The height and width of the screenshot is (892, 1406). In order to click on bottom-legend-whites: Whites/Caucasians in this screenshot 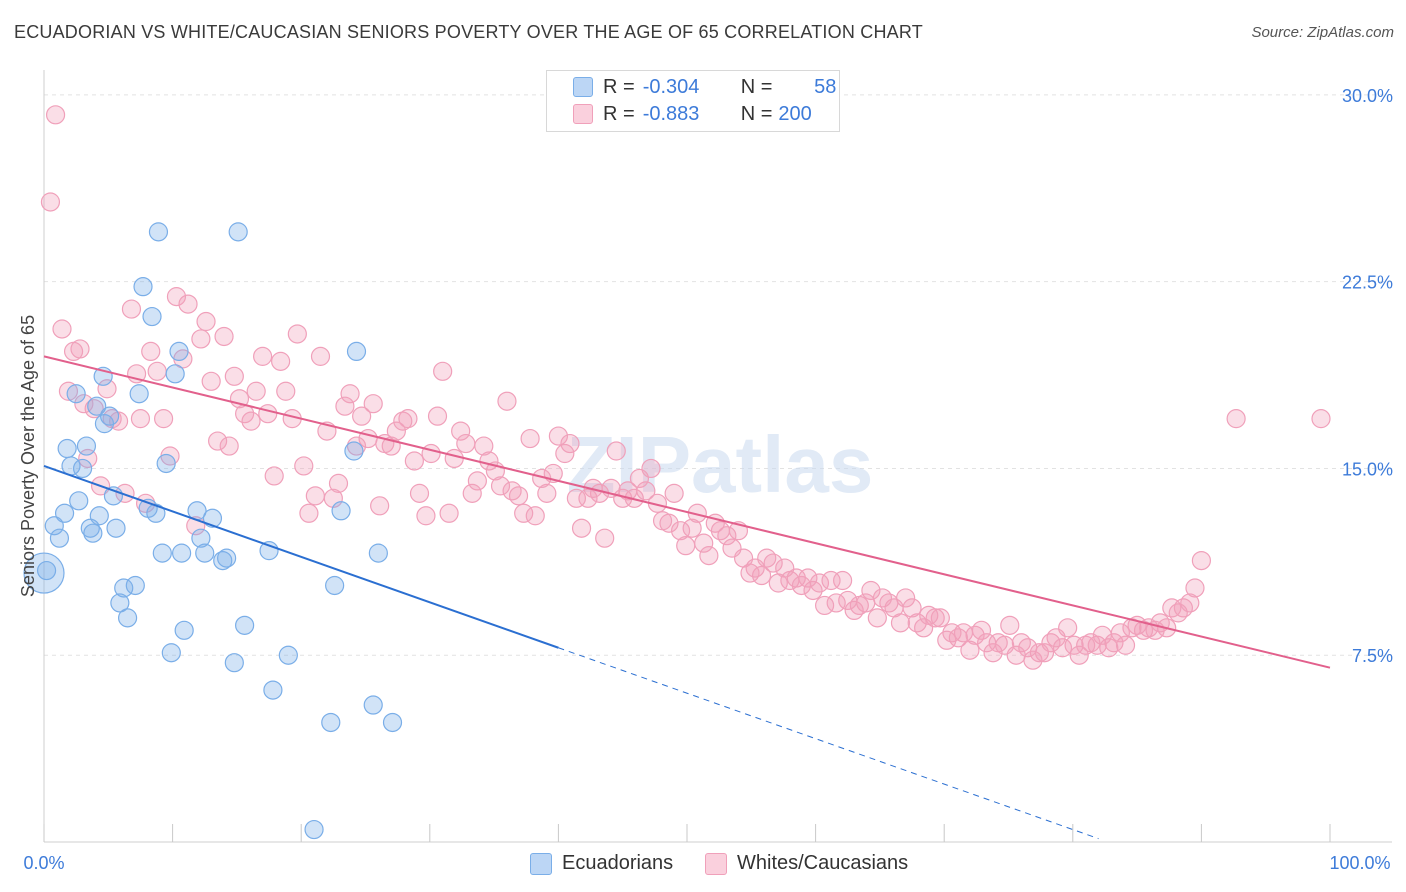, I will do `click(806, 863)`.